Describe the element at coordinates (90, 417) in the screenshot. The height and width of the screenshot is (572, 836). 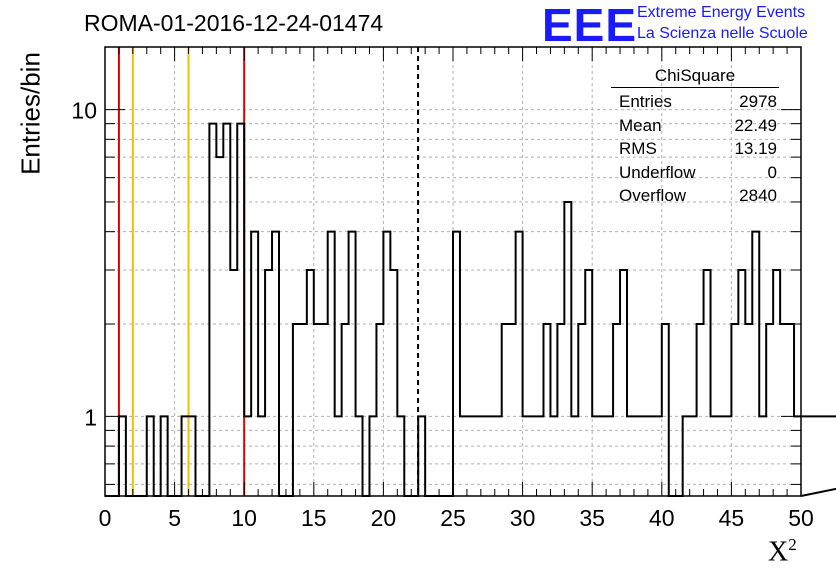
I see `y-tick-label: 1` at that location.